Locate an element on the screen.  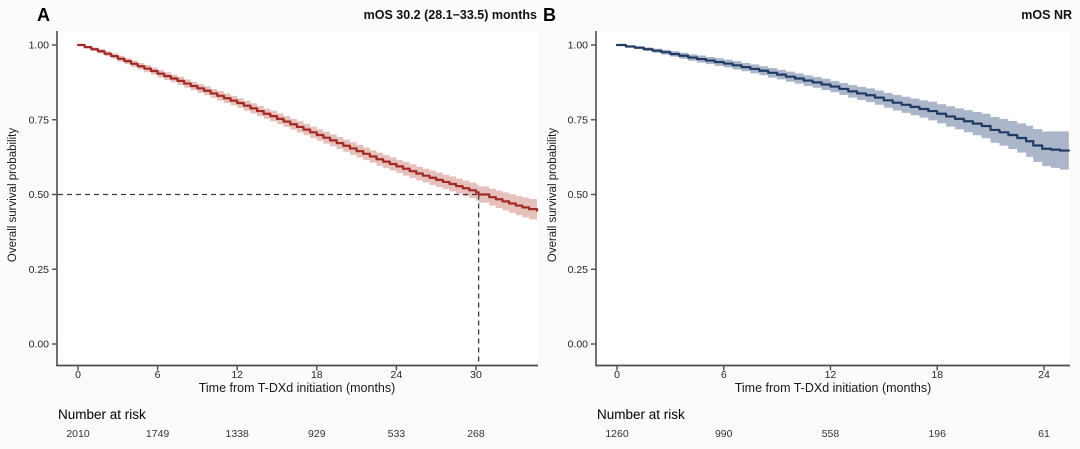
risk-count: 558 is located at coordinates (831, 434).